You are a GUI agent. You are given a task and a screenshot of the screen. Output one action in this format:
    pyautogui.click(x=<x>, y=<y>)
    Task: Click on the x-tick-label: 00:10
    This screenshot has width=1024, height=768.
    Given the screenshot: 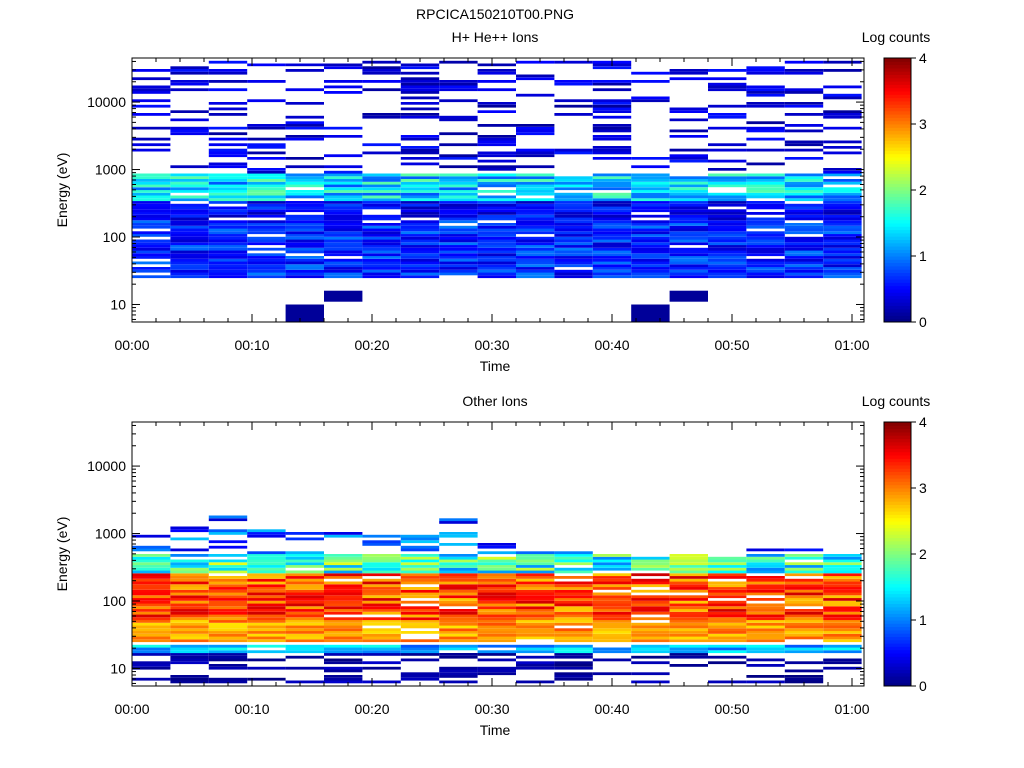 What is the action you would take?
    pyautogui.click(x=251, y=709)
    